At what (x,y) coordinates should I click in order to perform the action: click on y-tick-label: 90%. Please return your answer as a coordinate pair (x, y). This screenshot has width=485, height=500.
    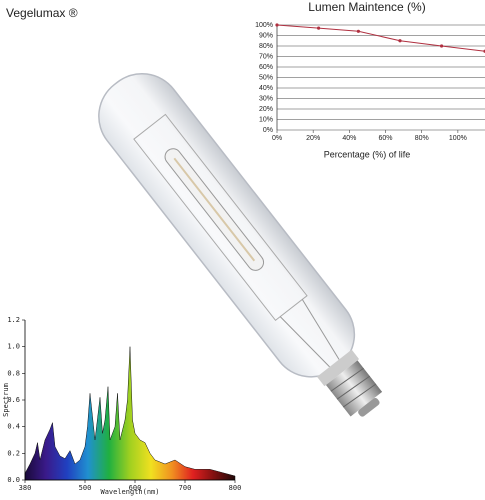
    Looking at the image, I should click on (266, 35).